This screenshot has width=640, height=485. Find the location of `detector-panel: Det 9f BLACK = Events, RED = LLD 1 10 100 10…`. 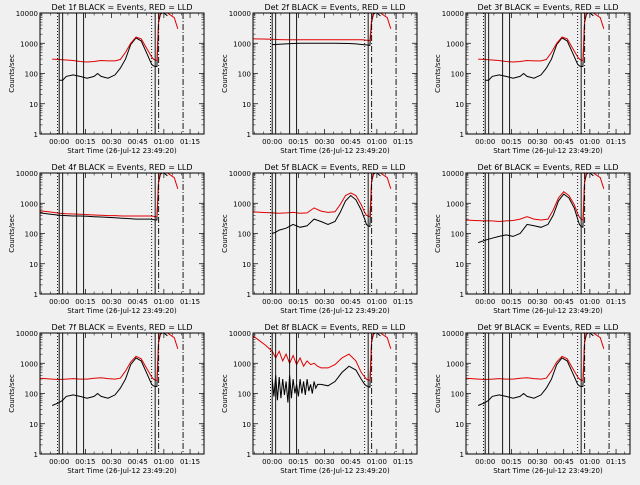

detector-panel: Det 9f BLACK = Events, RED = LLD 1 10 100 10… is located at coordinates (532, 399).